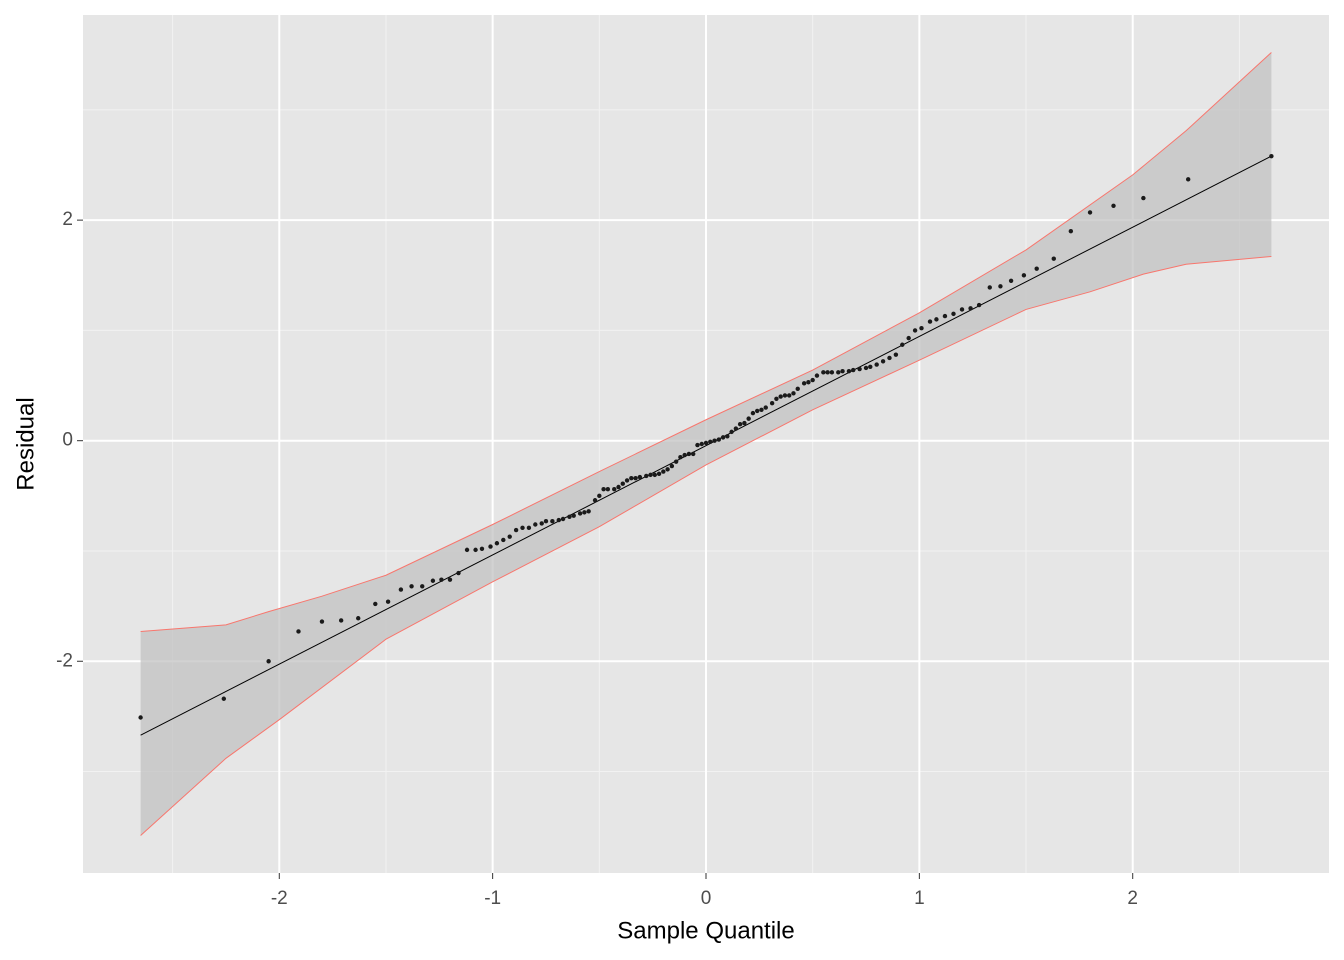 The width and height of the screenshot is (1344, 960). Describe the element at coordinates (64, 660) in the screenshot. I see `y-tick-label: -2` at that location.